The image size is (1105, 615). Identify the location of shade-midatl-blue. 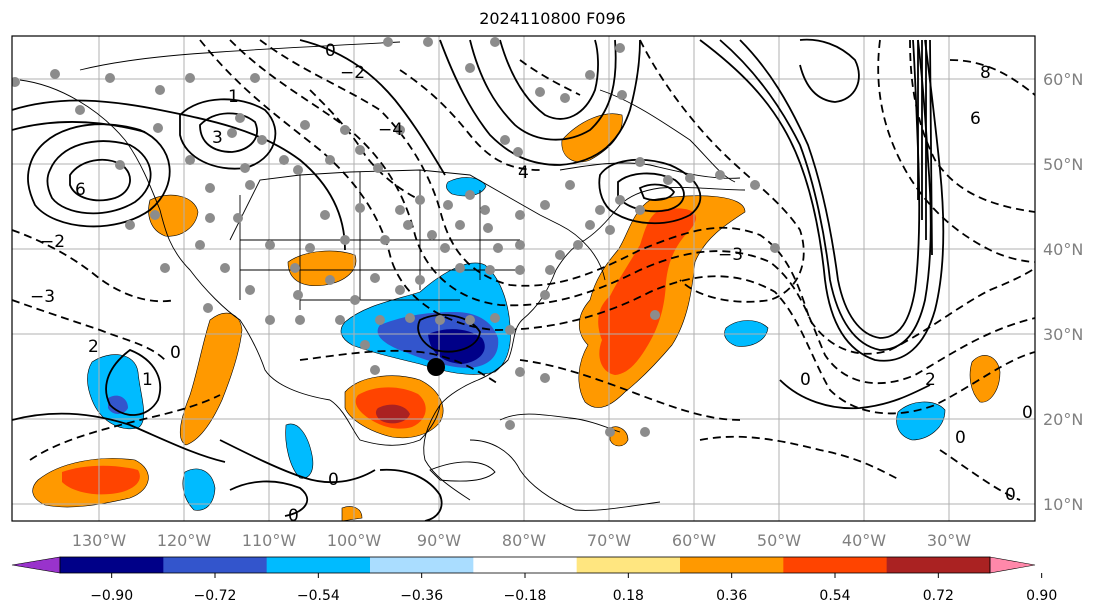
(746, 333).